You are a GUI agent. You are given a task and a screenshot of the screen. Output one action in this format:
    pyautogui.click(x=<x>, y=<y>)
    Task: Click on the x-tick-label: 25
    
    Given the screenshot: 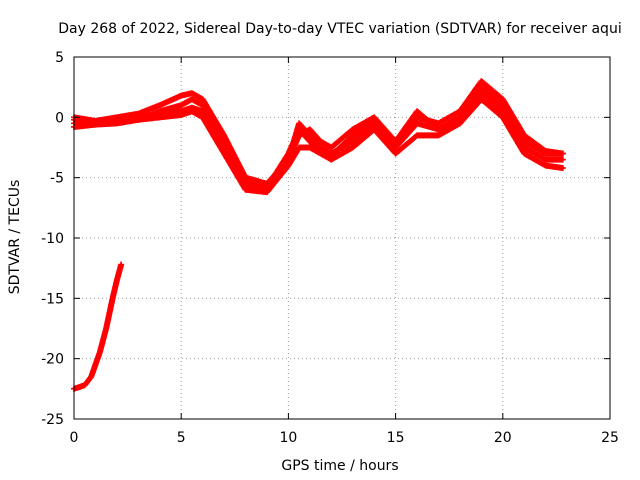 What is the action you would take?
    pyautogui.click(x=610, y=438)
    